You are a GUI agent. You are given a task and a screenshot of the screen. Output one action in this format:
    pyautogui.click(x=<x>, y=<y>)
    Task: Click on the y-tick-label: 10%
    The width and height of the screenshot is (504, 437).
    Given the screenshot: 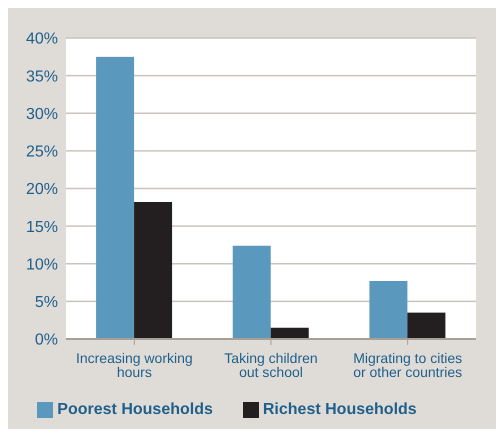 What is the action you would take?
    pyautogui.click(x=42, y=265)
    